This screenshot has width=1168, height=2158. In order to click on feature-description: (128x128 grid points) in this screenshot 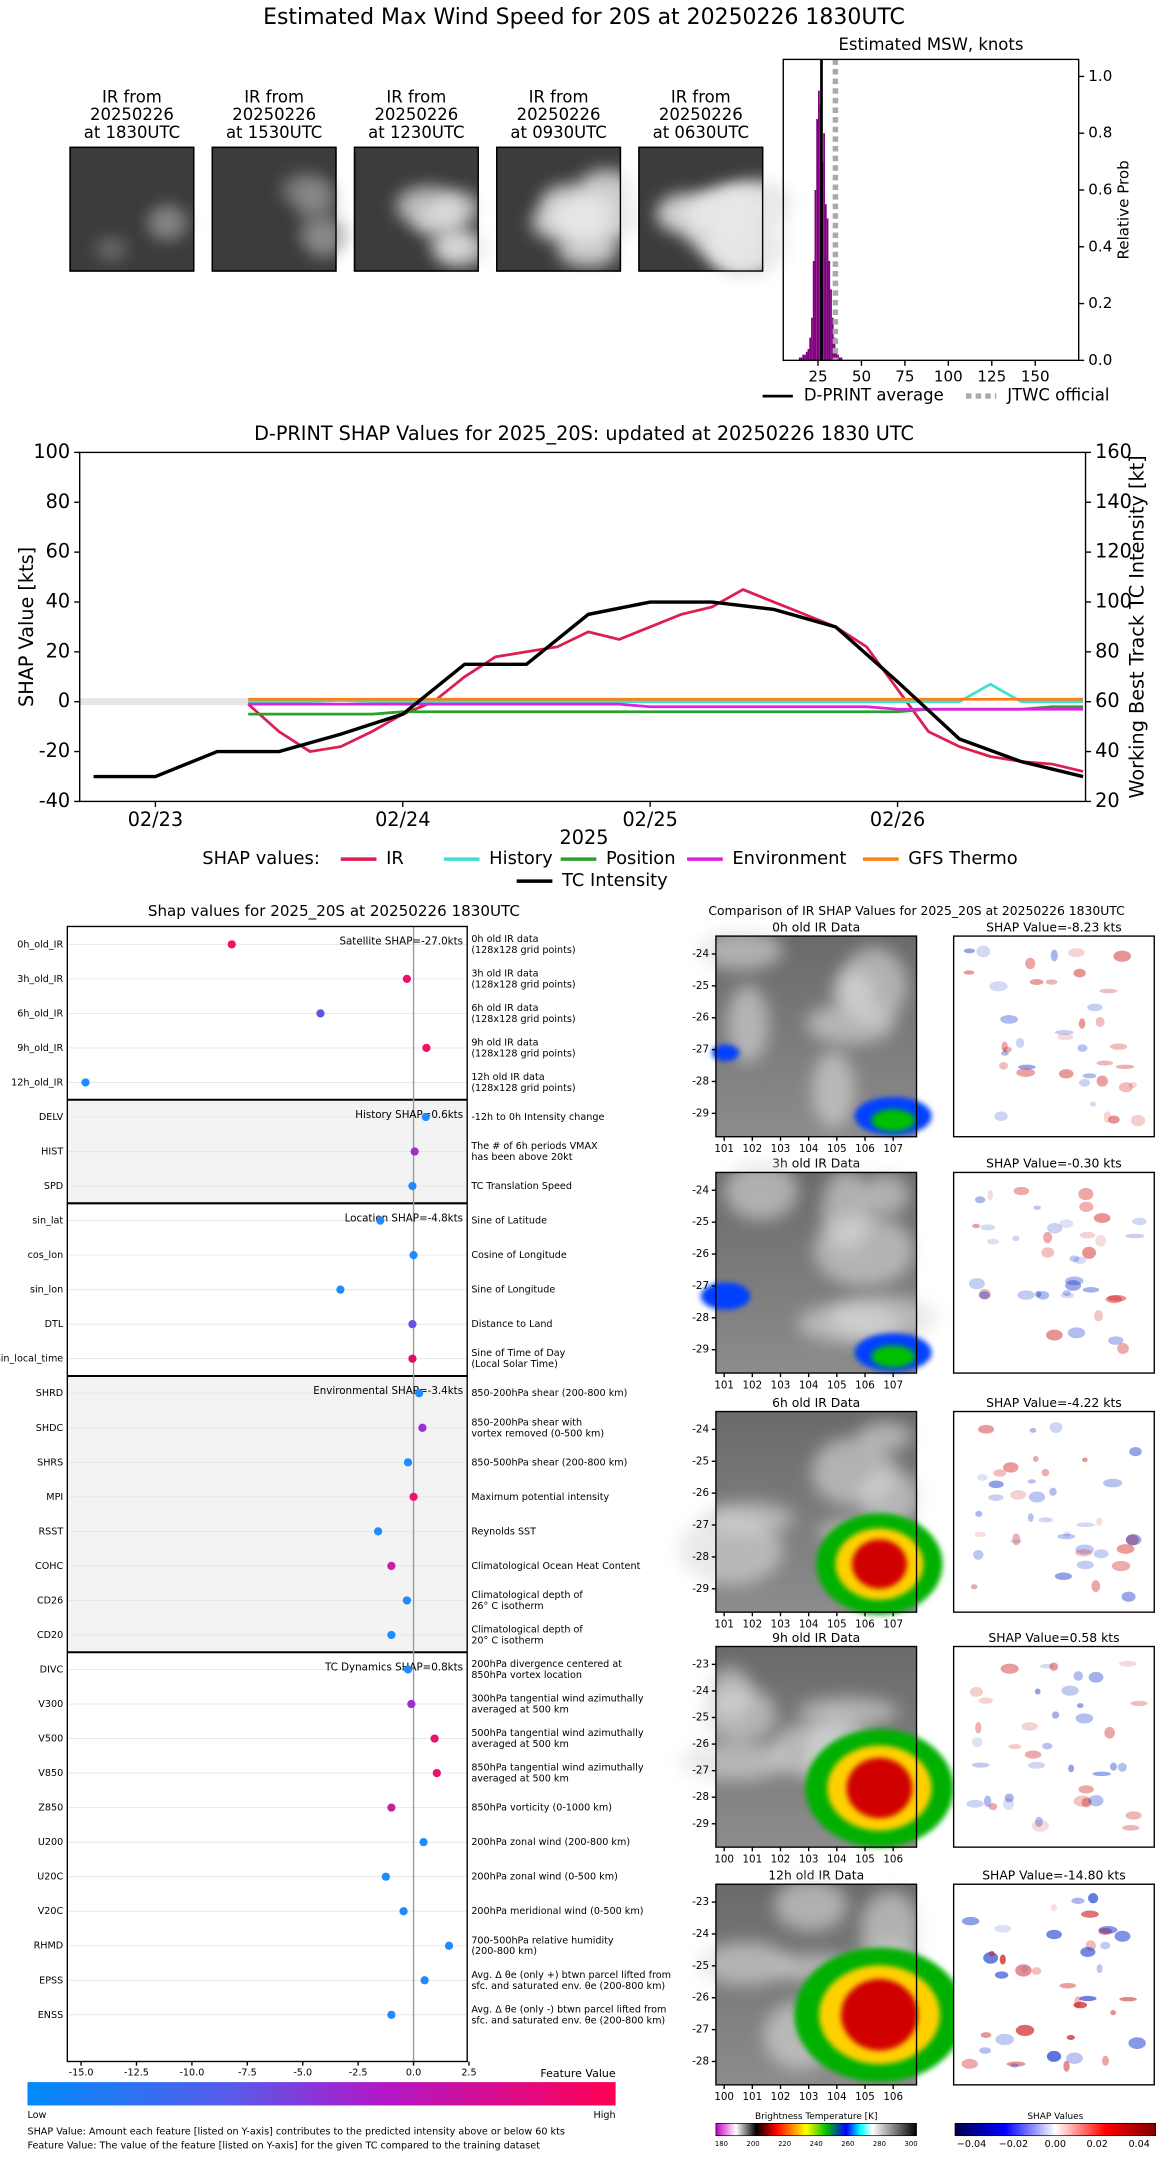, I will do `click(523, 1019)`.